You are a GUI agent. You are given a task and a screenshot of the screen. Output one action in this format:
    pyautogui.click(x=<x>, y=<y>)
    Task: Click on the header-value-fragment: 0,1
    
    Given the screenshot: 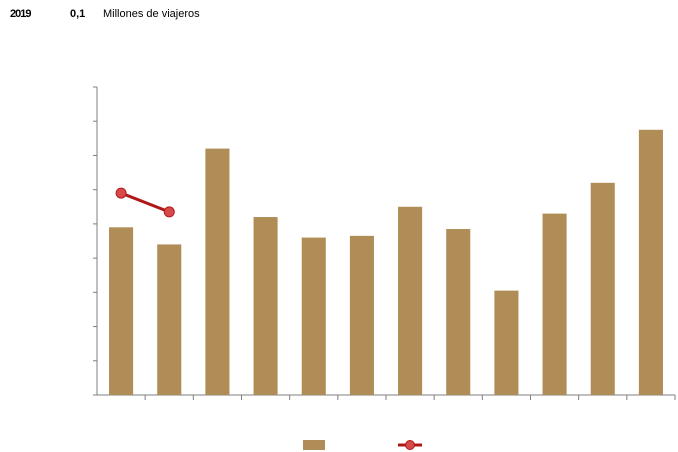 What is the action you would take?
    pyautogui.click(x=78, y=14)
    